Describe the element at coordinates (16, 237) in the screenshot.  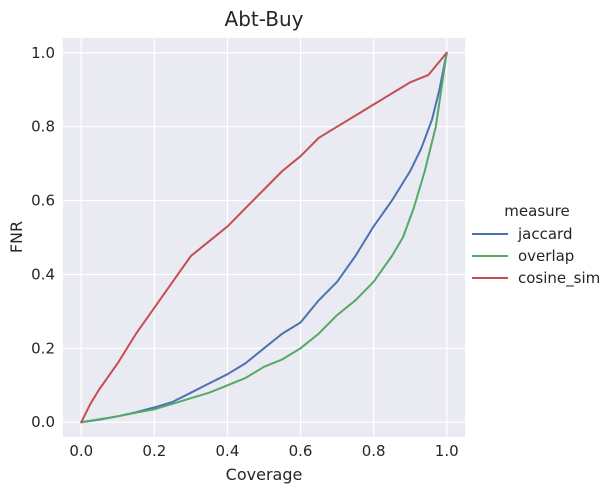
I see `y-axis-label: FNR` at that location.